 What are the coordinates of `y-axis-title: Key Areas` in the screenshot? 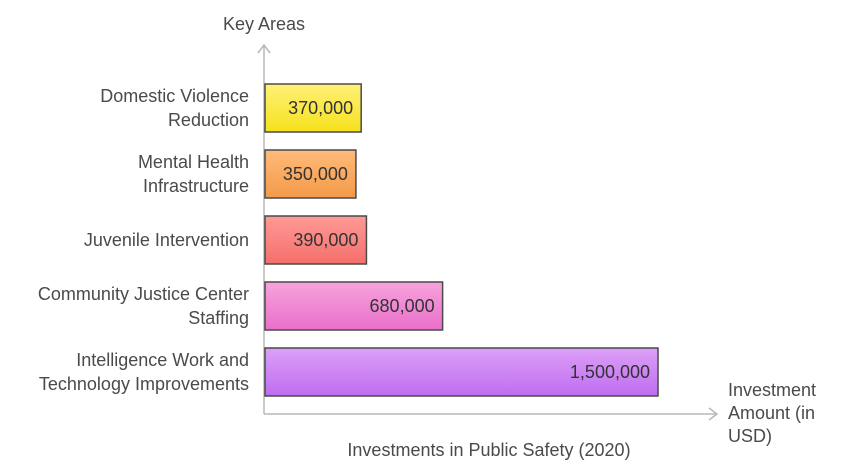 It's located at (264, 24).